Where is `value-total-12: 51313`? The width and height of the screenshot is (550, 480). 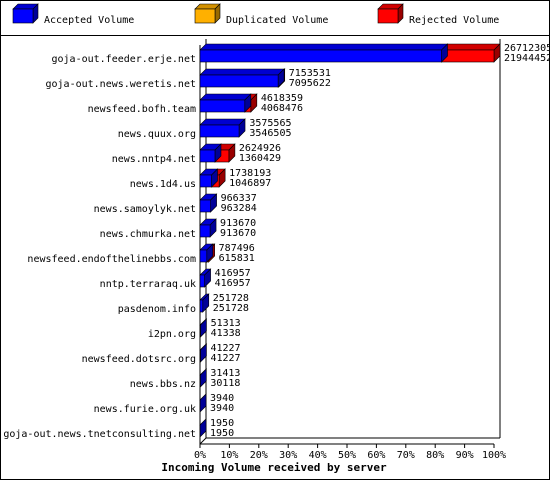
value-total-12: 51313 is located at coordinates (226, 323).